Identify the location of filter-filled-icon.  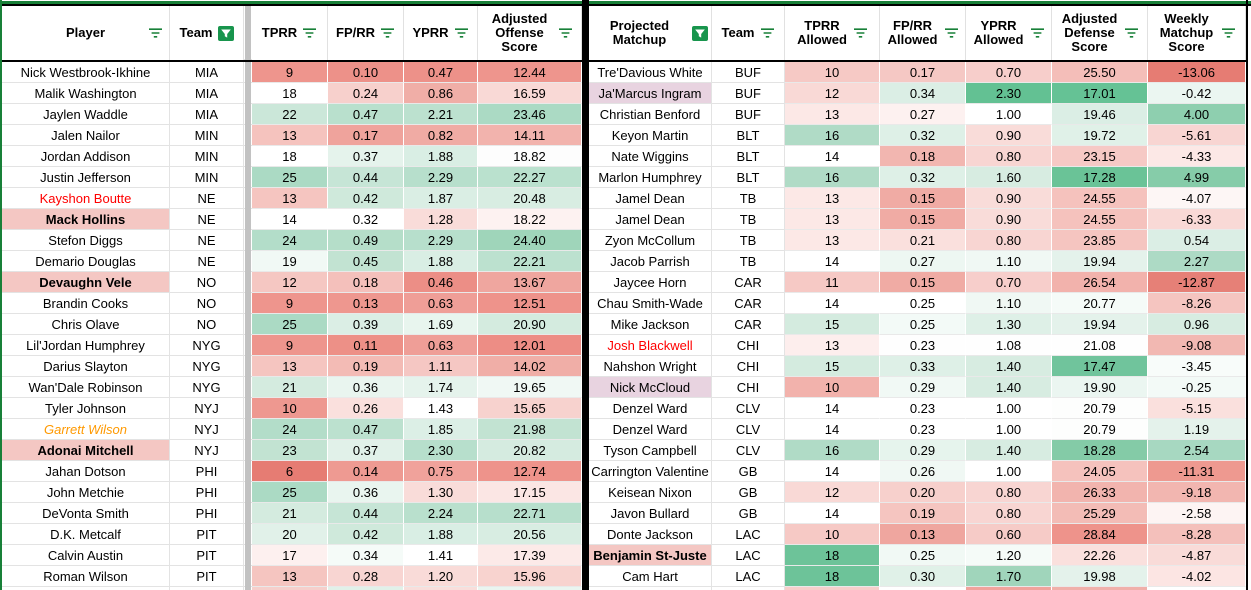
(700, 33).